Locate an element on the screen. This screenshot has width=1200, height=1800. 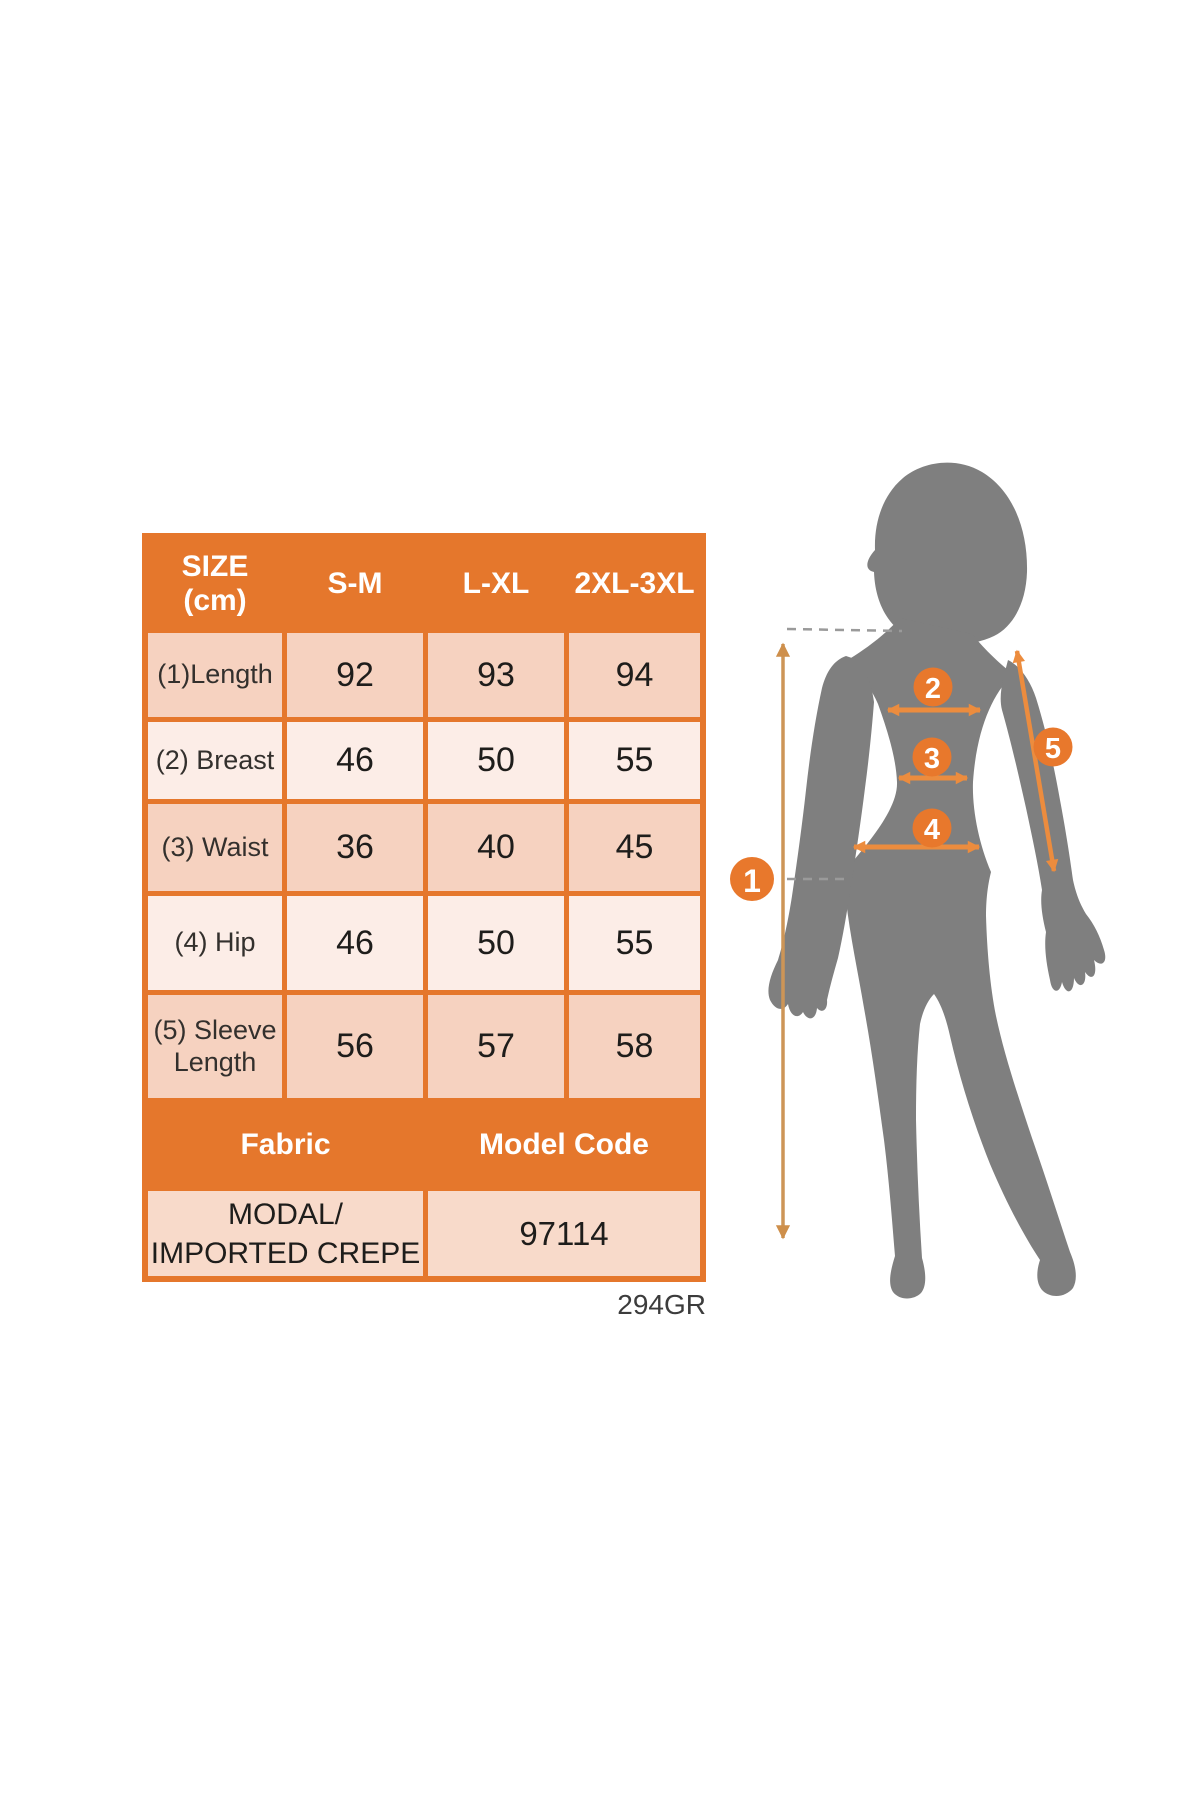
silhouette-right-arm is located at coordinates (1053, 826).